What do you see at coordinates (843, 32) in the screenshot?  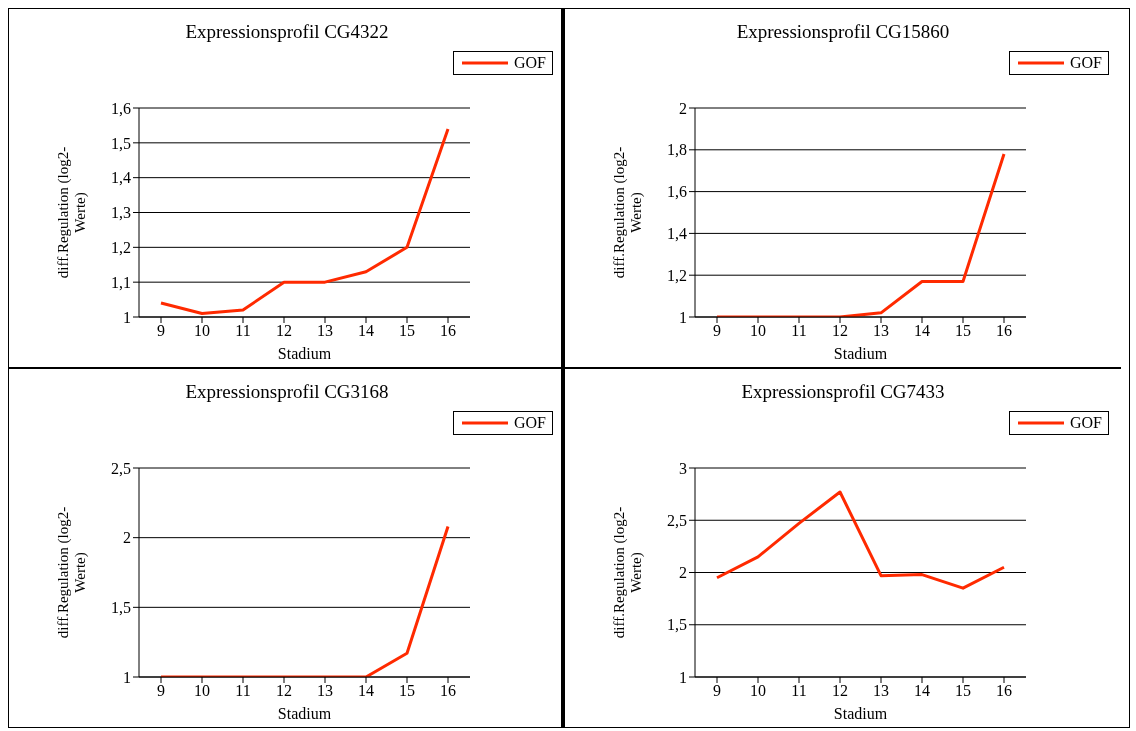 I see `chart-title: Expressionsprofil CG15860` at bounding box center [843, 32].